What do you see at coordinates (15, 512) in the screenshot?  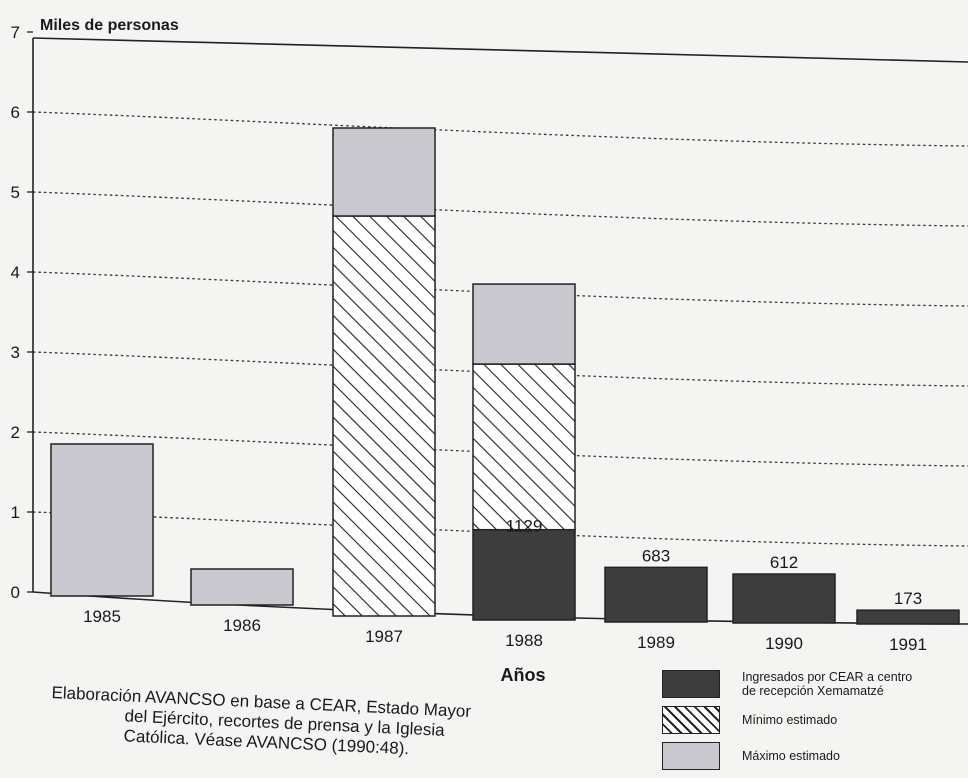 I see `y-tick-label: 1` at bounding box center [15, 512].